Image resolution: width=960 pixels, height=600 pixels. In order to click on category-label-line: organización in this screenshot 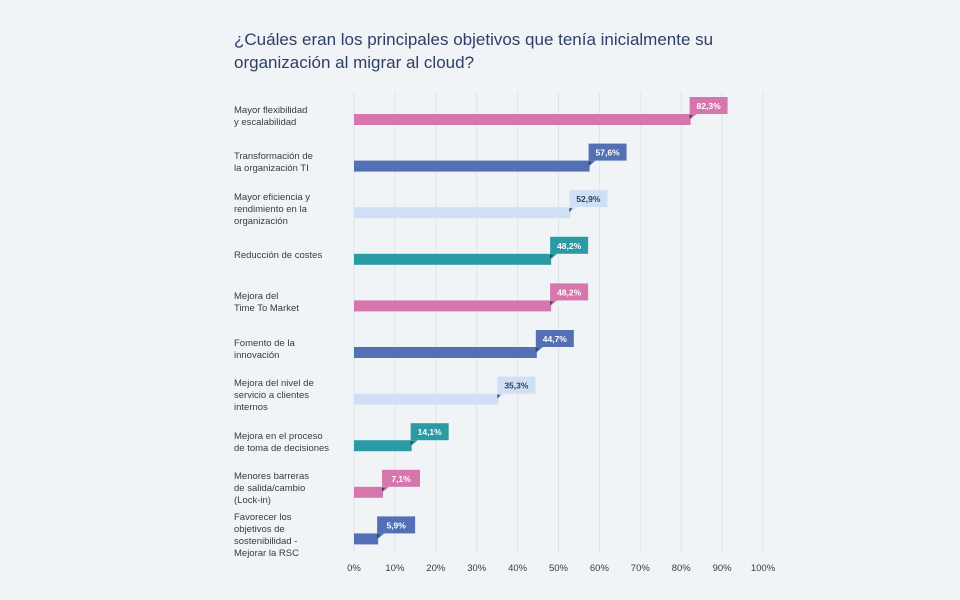, I will do `click(261, 221)`.